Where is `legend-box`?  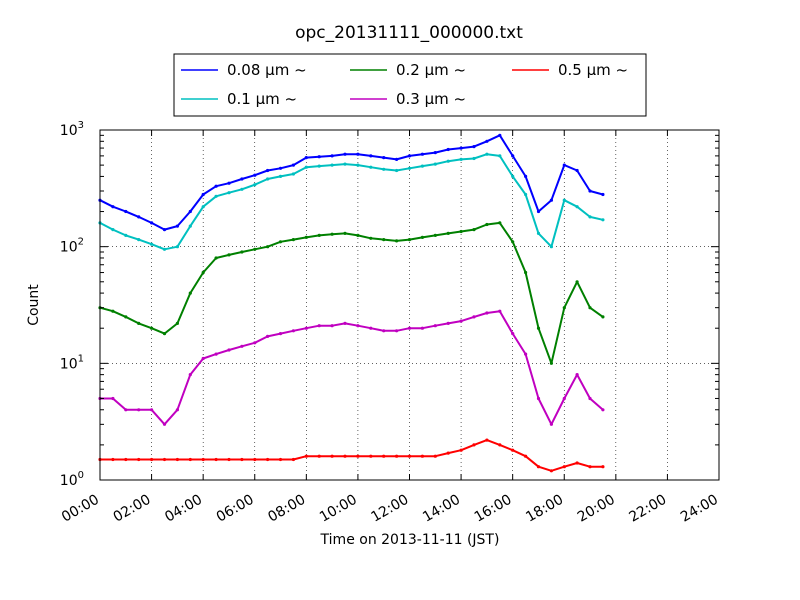
legend-box is located at coordinates (410, 85).